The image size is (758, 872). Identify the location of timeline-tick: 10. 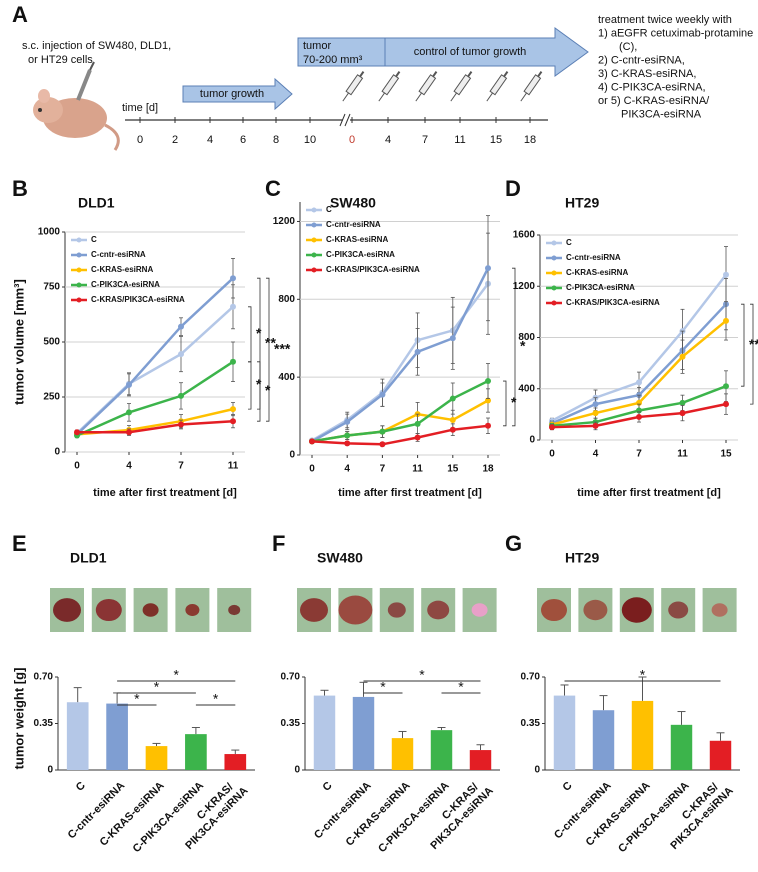
(310, 140).